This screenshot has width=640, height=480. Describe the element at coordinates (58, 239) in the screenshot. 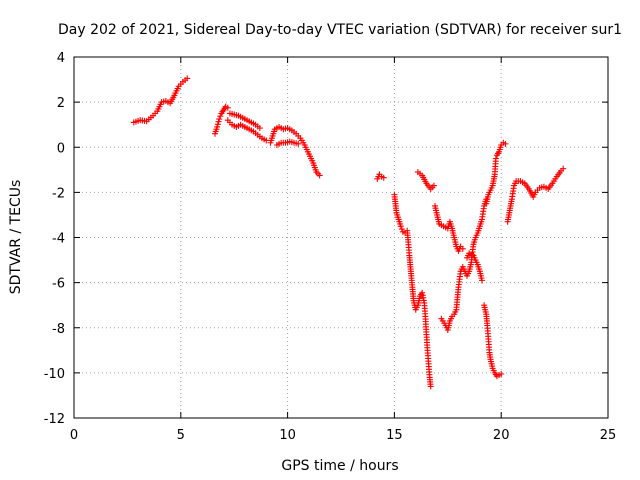

I see `y-tick-label: -4` at that location.